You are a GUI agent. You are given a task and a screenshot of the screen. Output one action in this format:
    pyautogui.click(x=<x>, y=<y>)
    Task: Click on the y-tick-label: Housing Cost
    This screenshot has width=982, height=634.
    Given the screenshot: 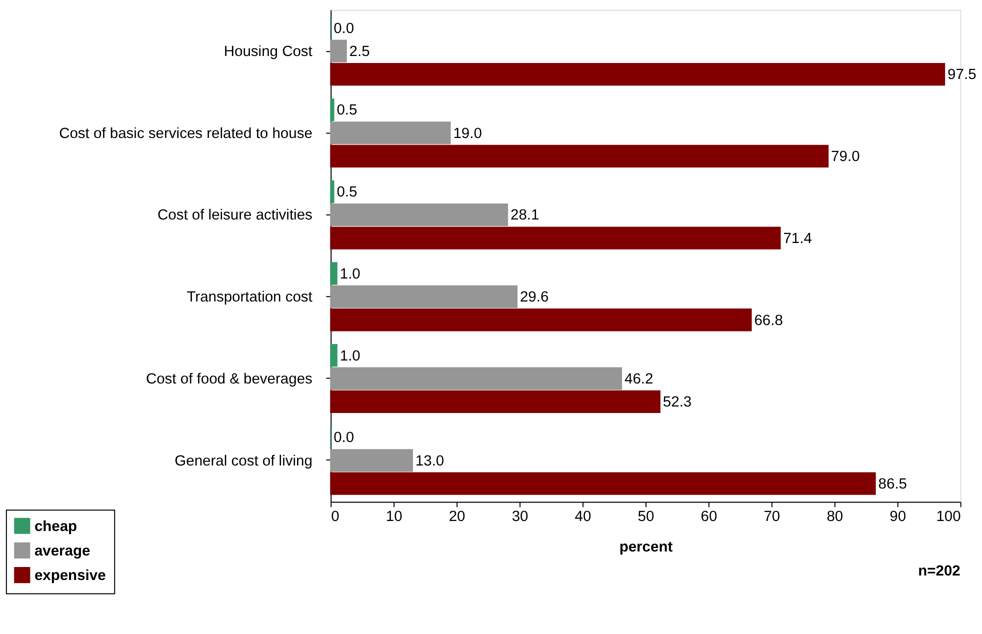 What is the action you would take?
    pyautogui.click(x=268, y=52)
    